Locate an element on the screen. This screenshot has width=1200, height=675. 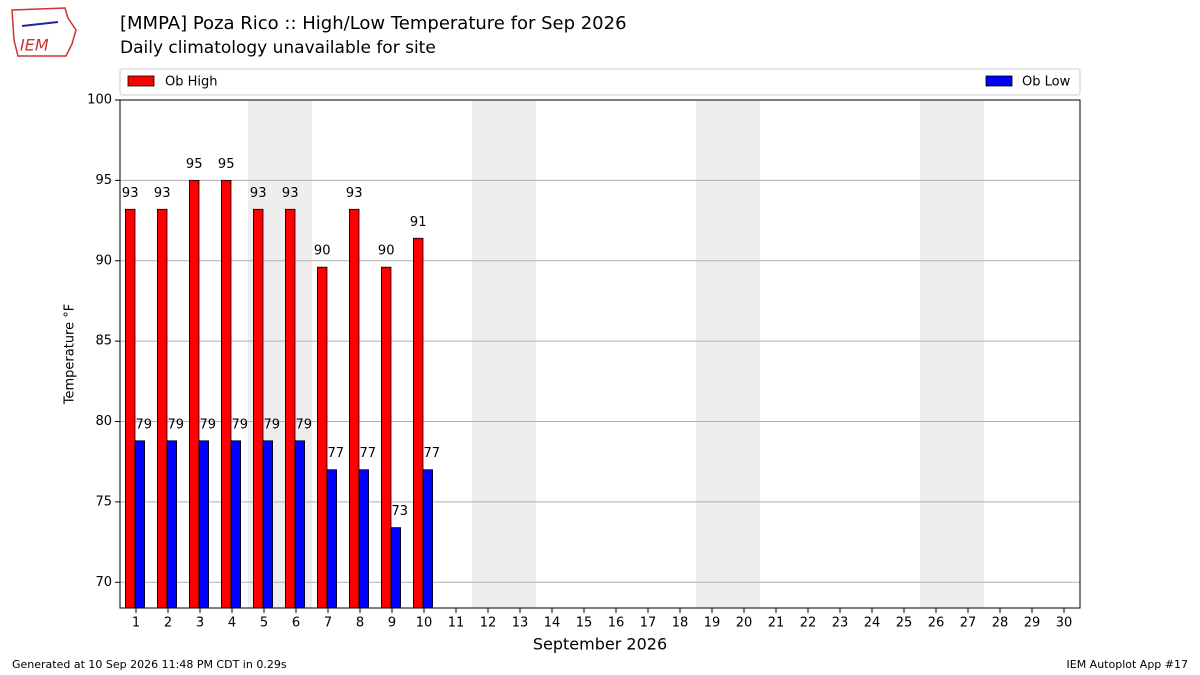
x-tick-label: 25 is located at coordinates (904, 623).